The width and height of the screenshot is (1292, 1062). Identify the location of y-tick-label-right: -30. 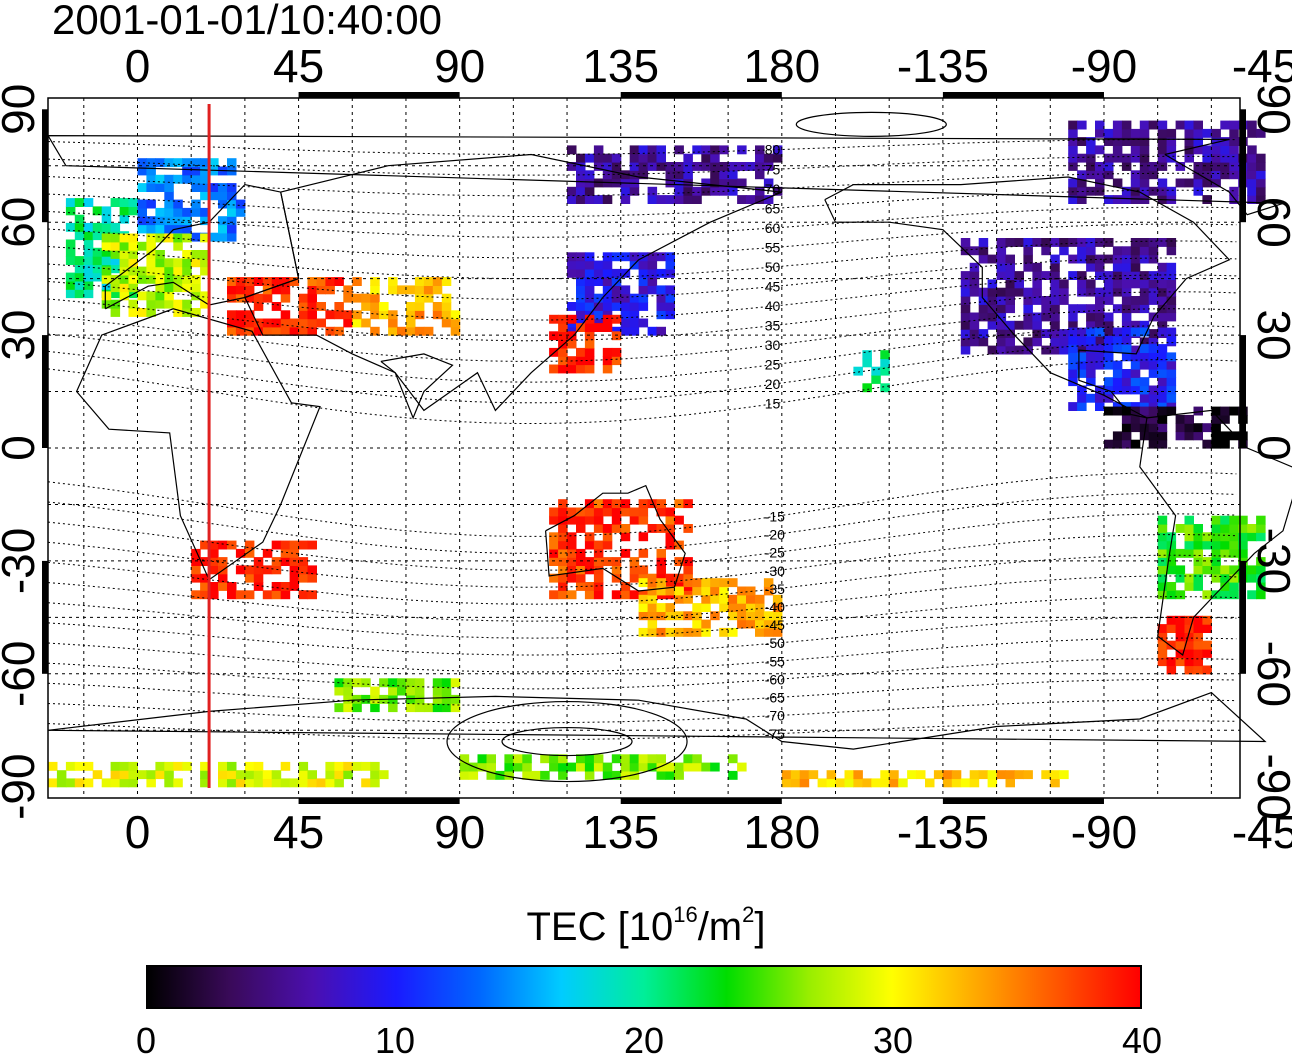
(1270, 561).